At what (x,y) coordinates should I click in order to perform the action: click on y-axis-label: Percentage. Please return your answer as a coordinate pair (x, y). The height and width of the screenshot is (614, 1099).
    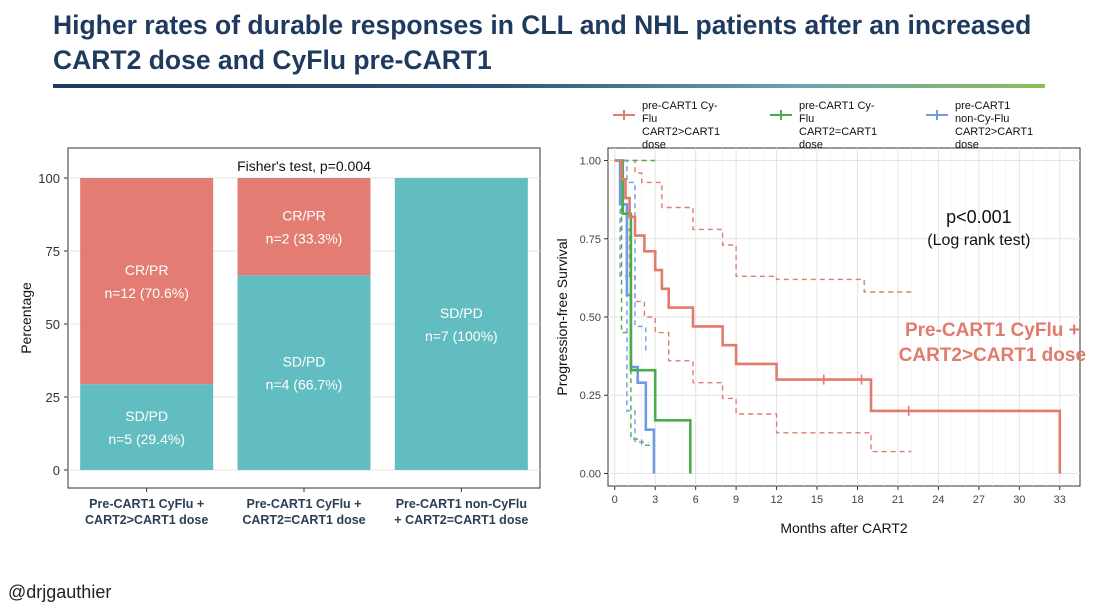
    Looking at the image, I should click on (26, 318).